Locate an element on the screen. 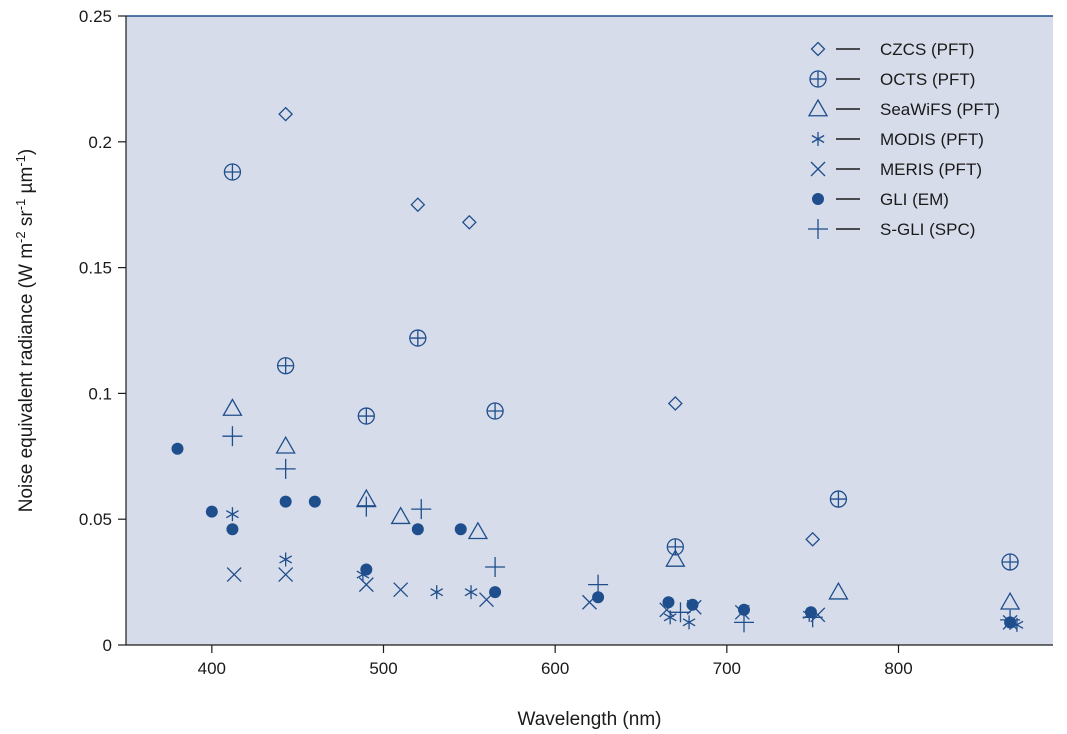 This screenshot has width=1067, height=734. legend-label: GLI (EM) is located at coordinates (914, 199).